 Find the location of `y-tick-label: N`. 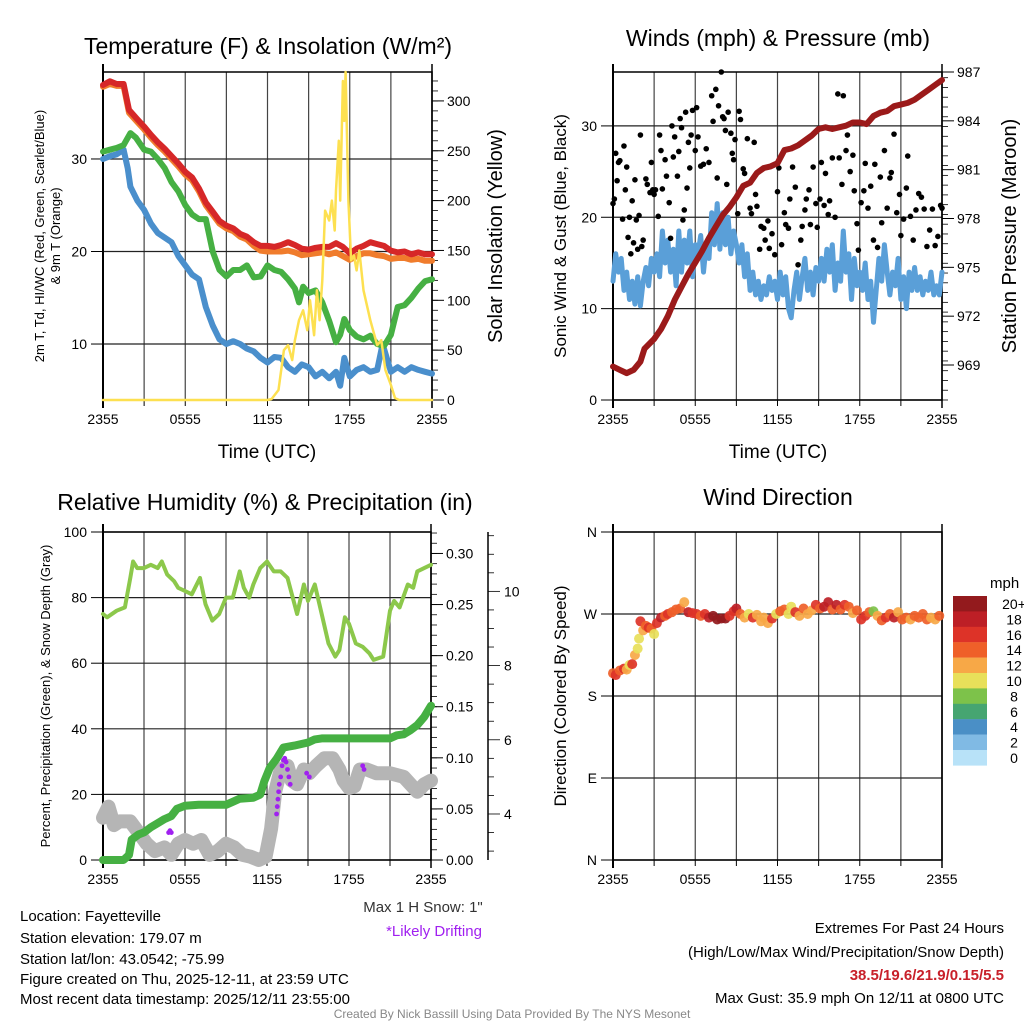

y-tick-label: N is located at coordinates (592, 860).